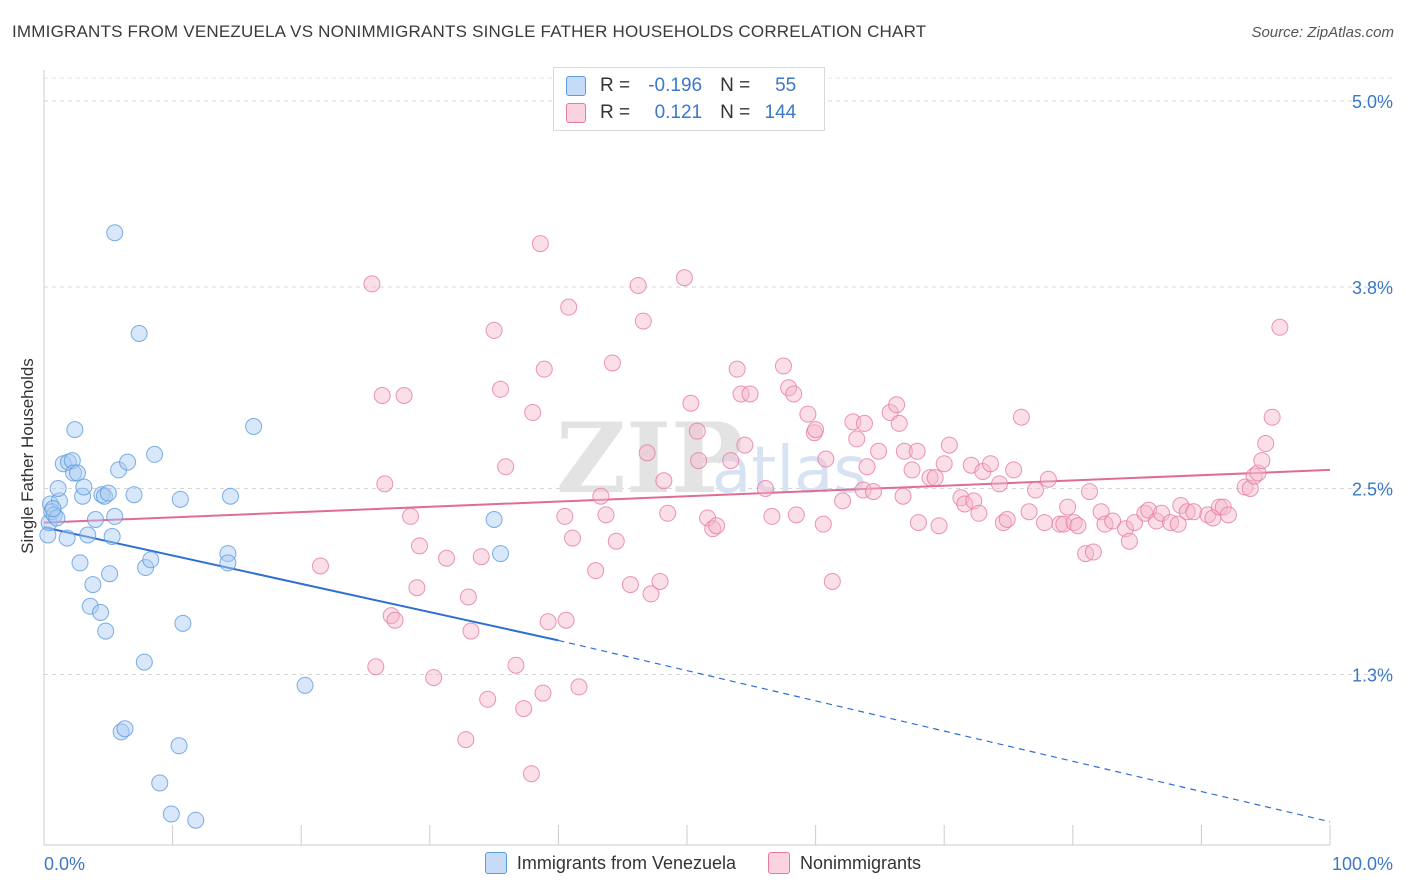  Describe the element at coordinates (576, 86) in the screenshot. I see `stats-swatch-venezuela` at that location.